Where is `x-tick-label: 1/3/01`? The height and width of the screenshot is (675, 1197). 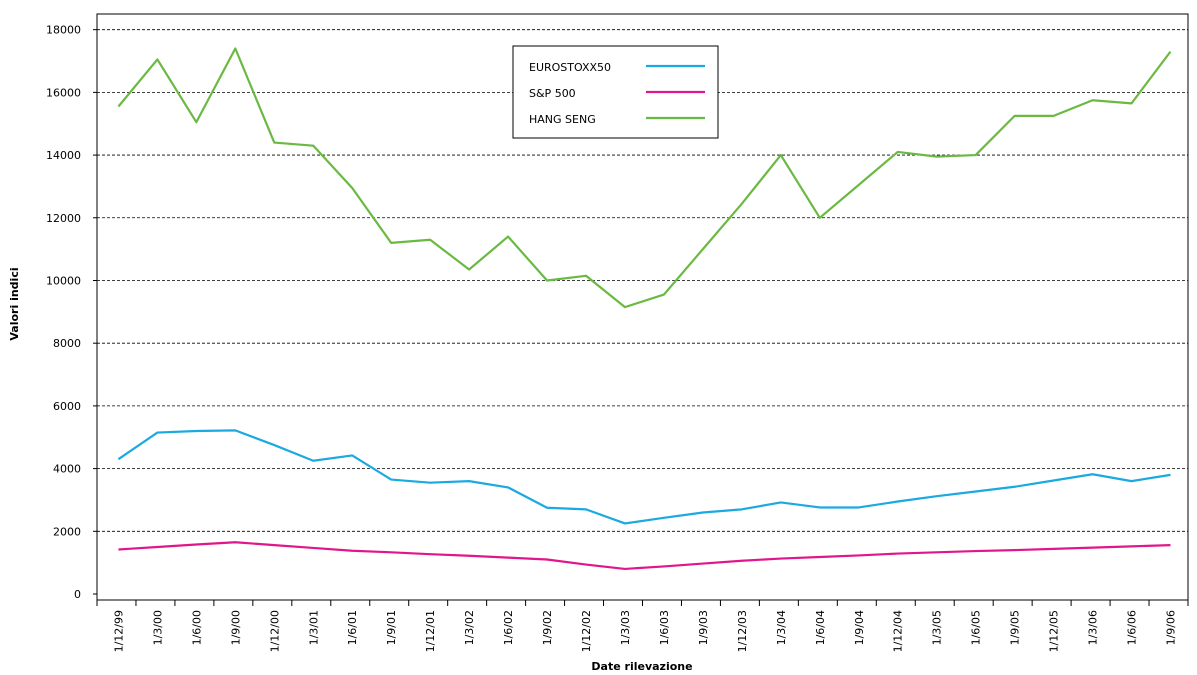
x-tick-label: 1/3/01 is located at coordinates (313, 627).